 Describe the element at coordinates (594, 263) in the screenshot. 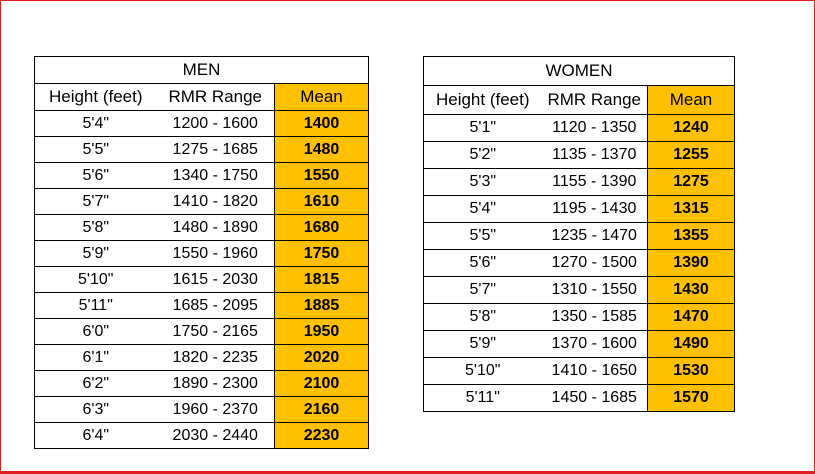

I see `women-rmr-range-cell: 1270 - 1500` at that location.